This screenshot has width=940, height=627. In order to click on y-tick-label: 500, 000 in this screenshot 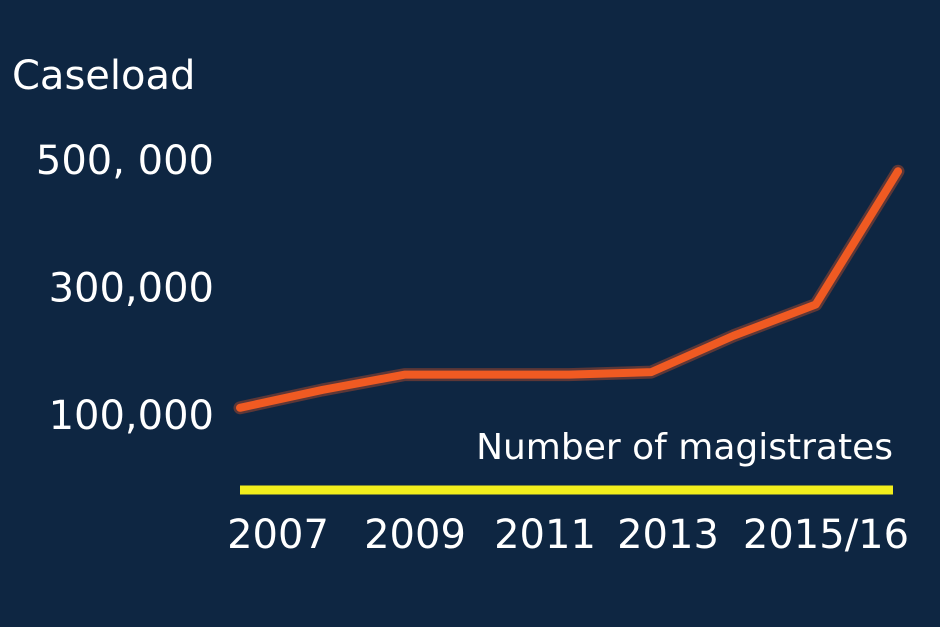, I will do `click(125, 161)`.